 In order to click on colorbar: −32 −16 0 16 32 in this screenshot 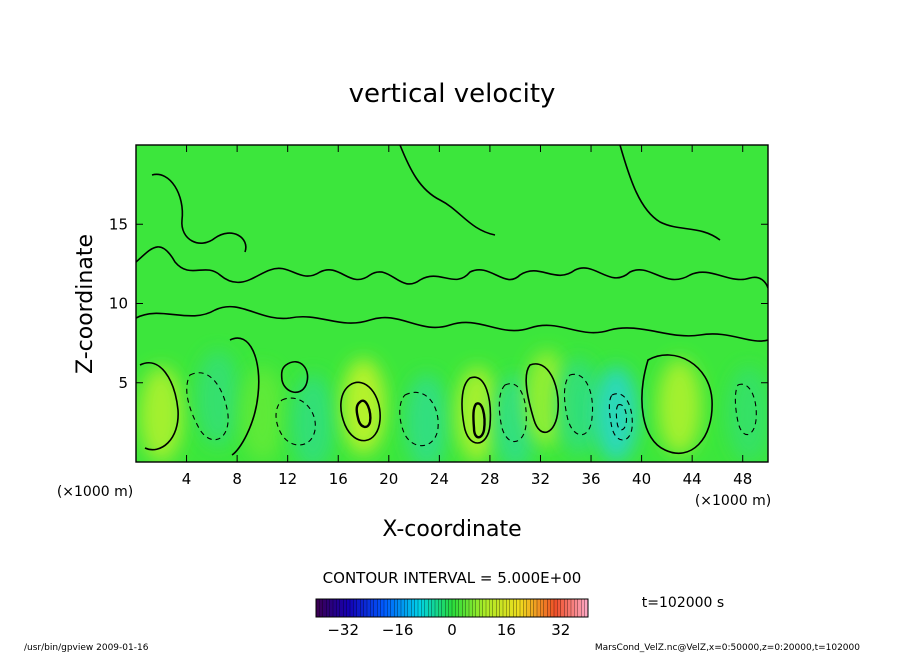, I will do `click(452, 618)`.